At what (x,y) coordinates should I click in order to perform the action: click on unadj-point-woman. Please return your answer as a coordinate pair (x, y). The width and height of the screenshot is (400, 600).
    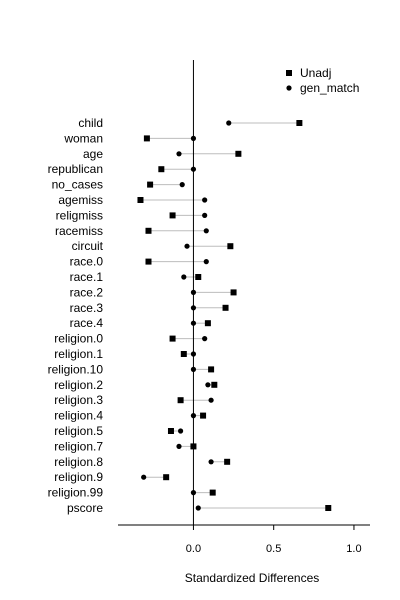
    Looking at the image, I should click on (146, 138).